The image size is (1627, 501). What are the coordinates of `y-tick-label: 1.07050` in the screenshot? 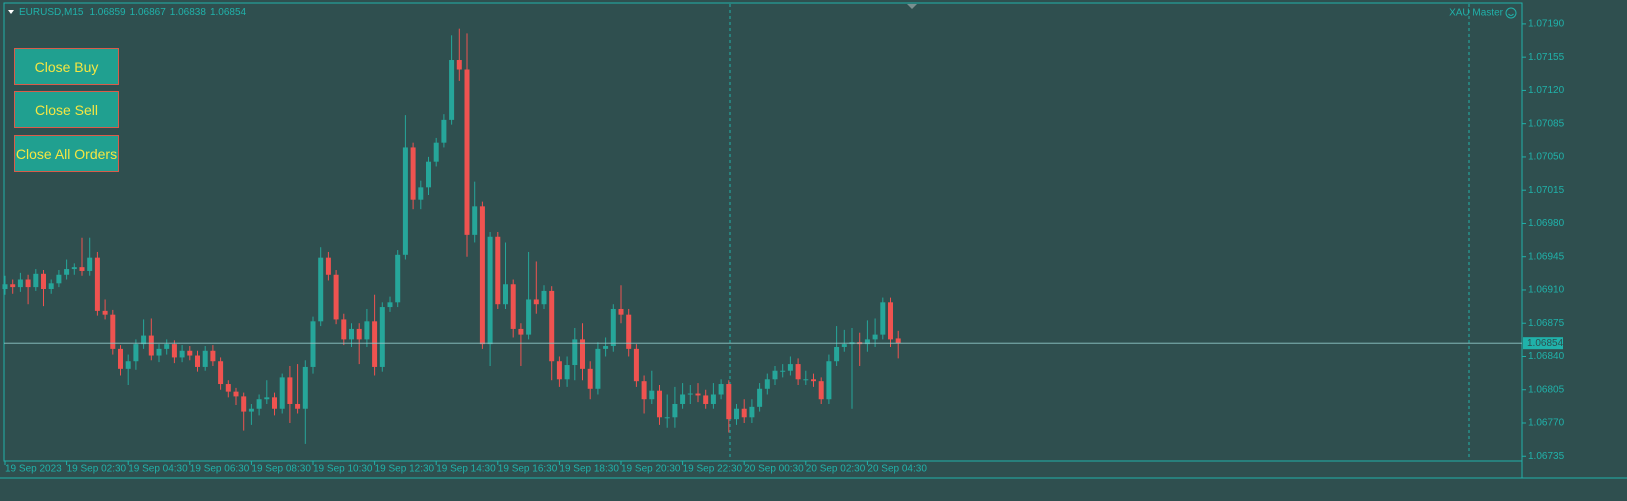 It's located at (1546, 157).